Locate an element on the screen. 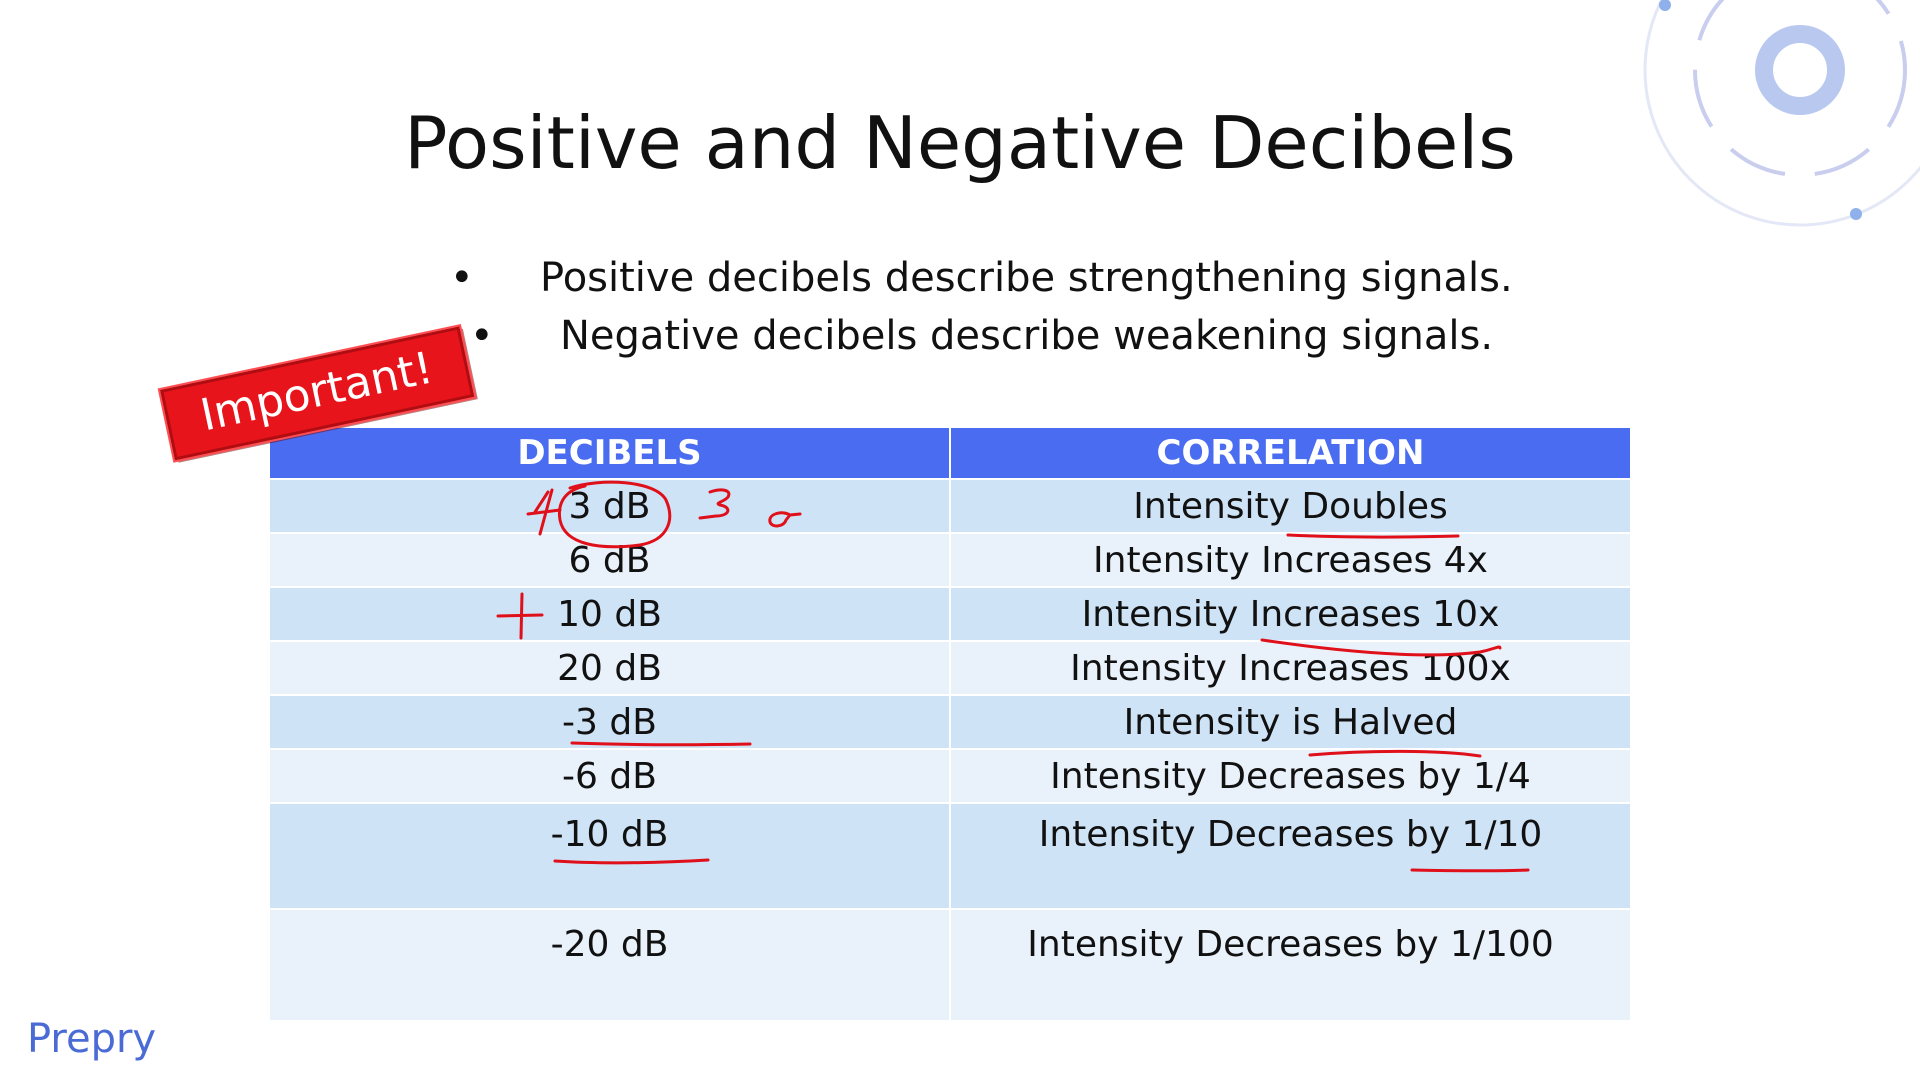 This screenshot has width=1920, height=1080. decibel-cell: -6 dB is located at coordinates (610, 775).